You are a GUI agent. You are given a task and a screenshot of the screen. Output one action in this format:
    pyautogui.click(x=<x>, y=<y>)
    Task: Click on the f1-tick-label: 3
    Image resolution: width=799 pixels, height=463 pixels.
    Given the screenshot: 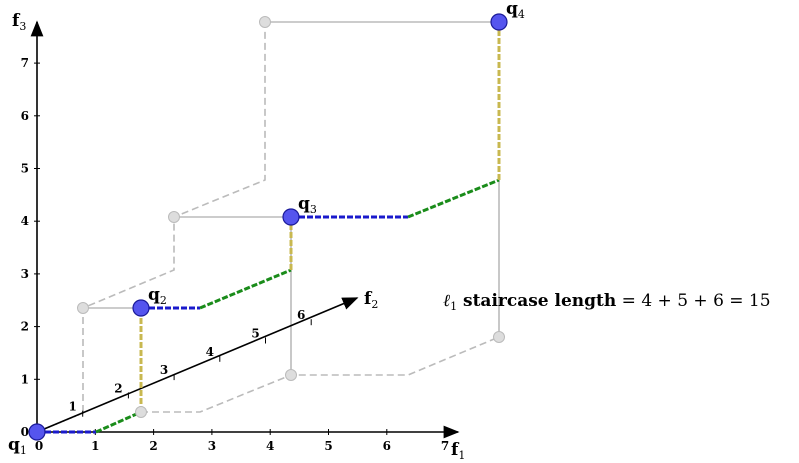 What is the action you would take?
    pyautogui.click(x=212, y=446)
    